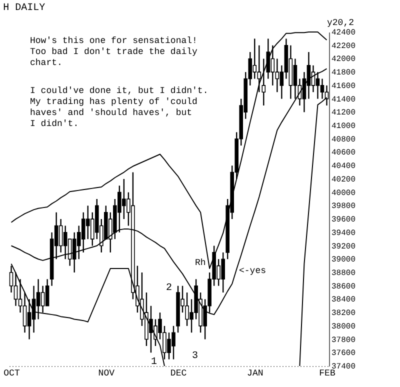 The height and width of the screenshot is (387, 400). What do you see at coordinates (344, 327) in the screenshot?
I see `y-tick-label: 38000` at bounding box center [344, 327].